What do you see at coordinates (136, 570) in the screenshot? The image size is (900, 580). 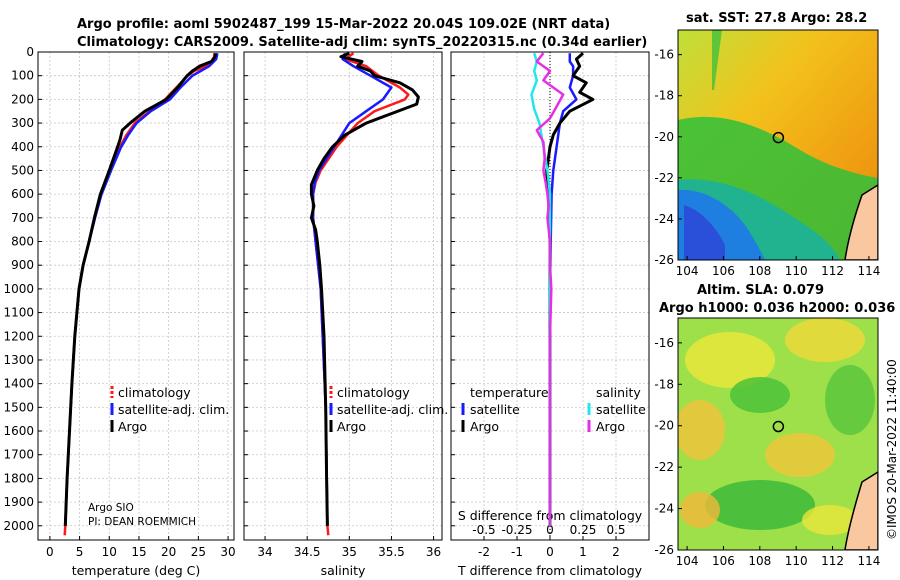 I see `x-axis-label: temperature (deg C)` at bounding box center [136, 570].